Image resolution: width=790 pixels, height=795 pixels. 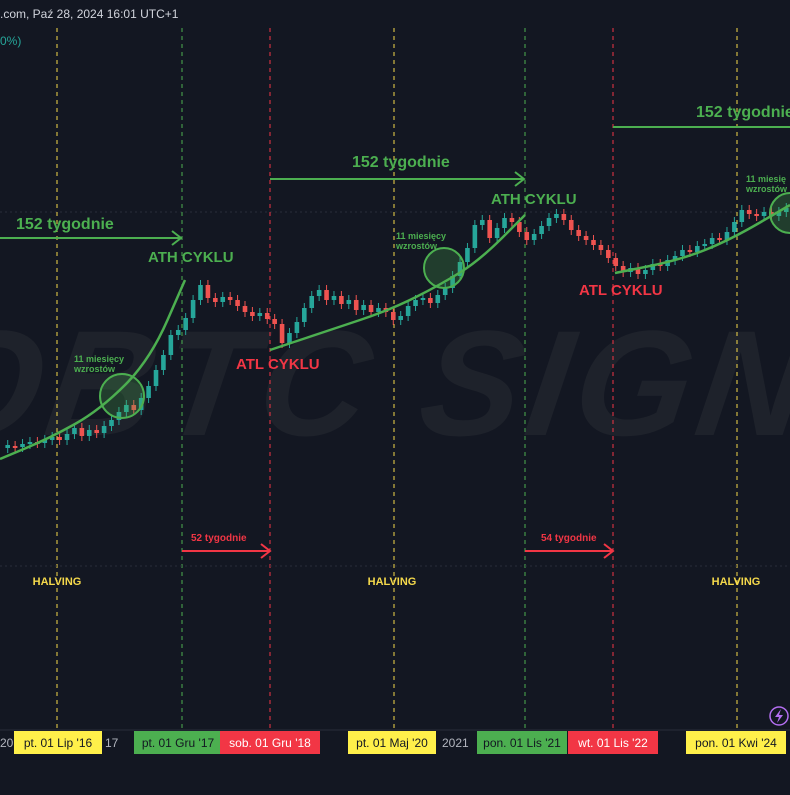 I want to click on halving-label-2020: HALVING, so click(x=392, y=582).